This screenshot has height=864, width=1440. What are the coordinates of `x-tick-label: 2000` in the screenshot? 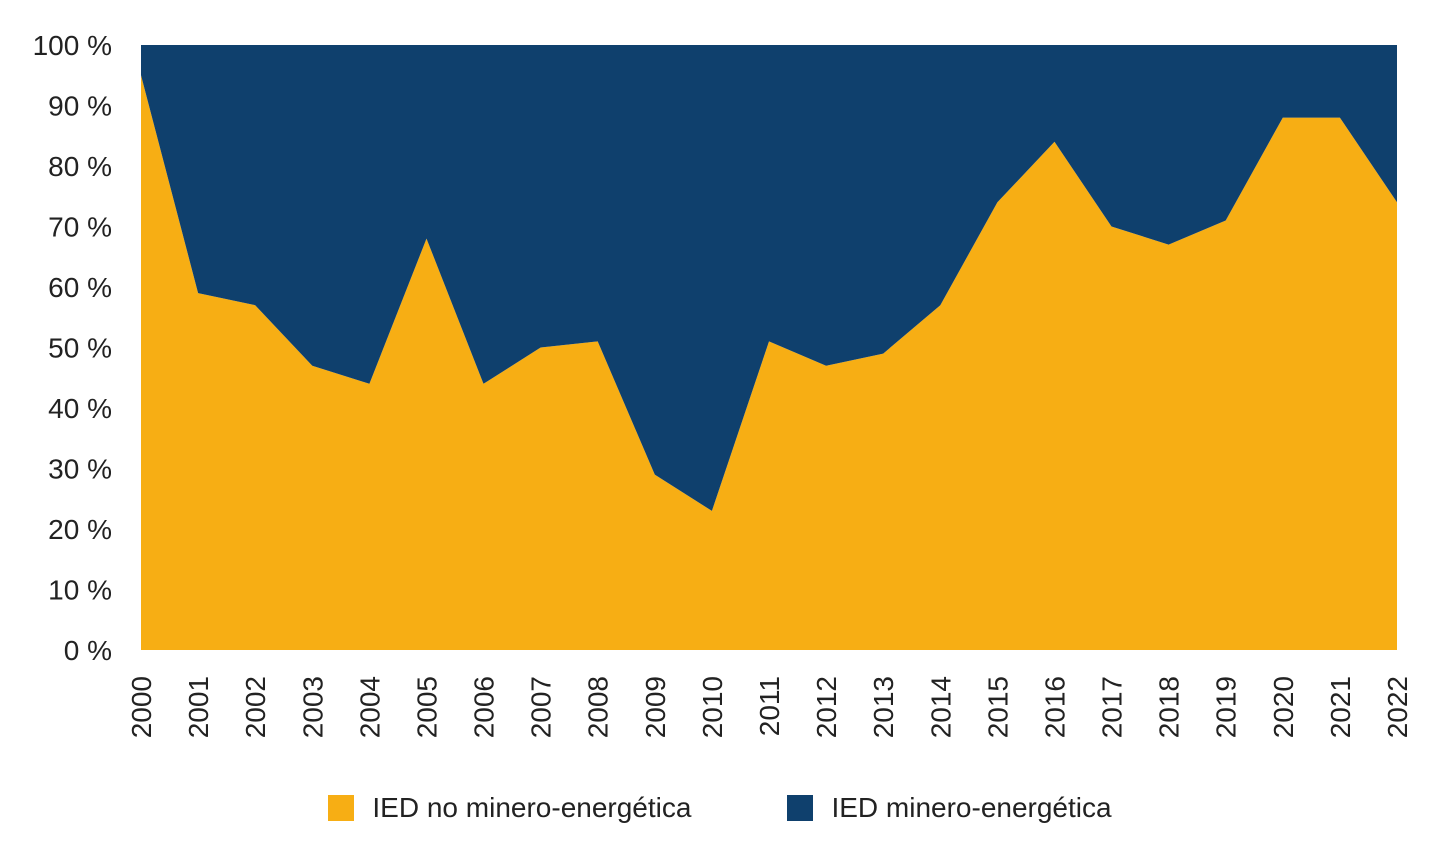 It's located at (141, 707).